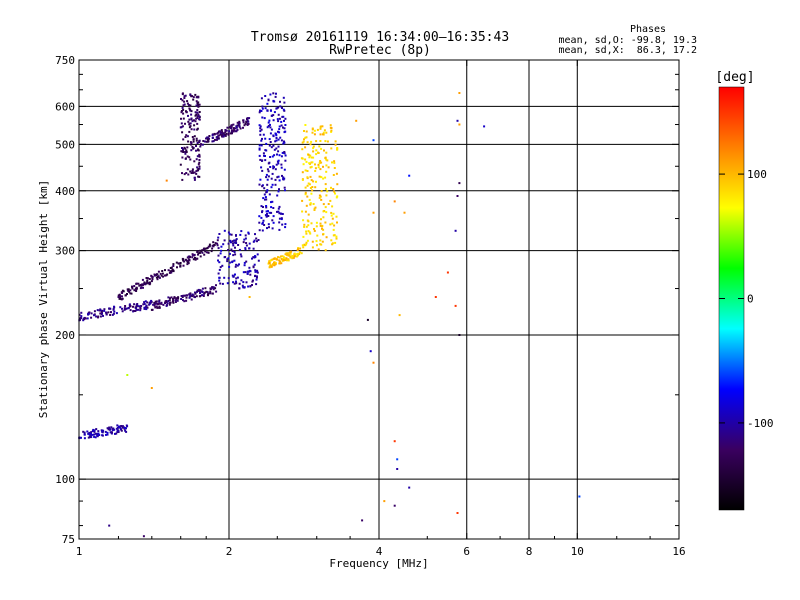  What do you see at coordinates (65, 479) in the screenshot?
I see `y-tick-label: 100` at bounding box center [65, 479].